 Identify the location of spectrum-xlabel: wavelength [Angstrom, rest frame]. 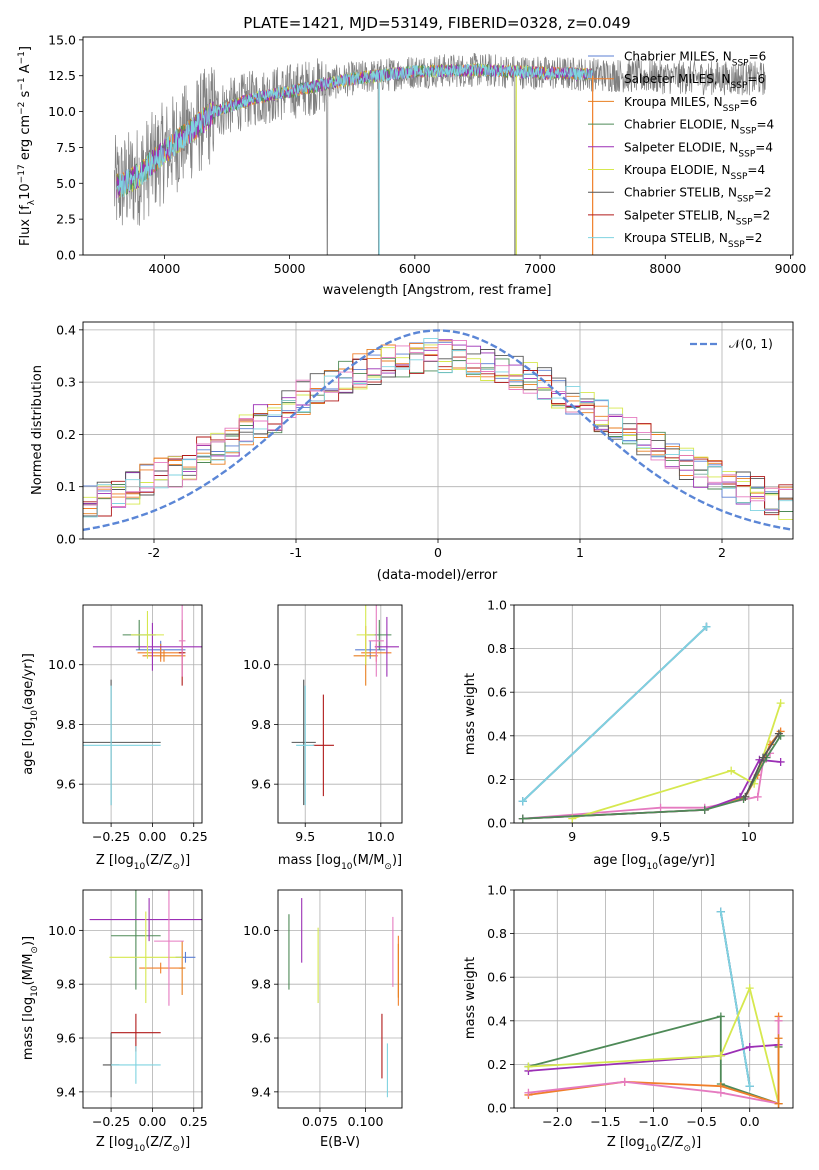
(437, 290).